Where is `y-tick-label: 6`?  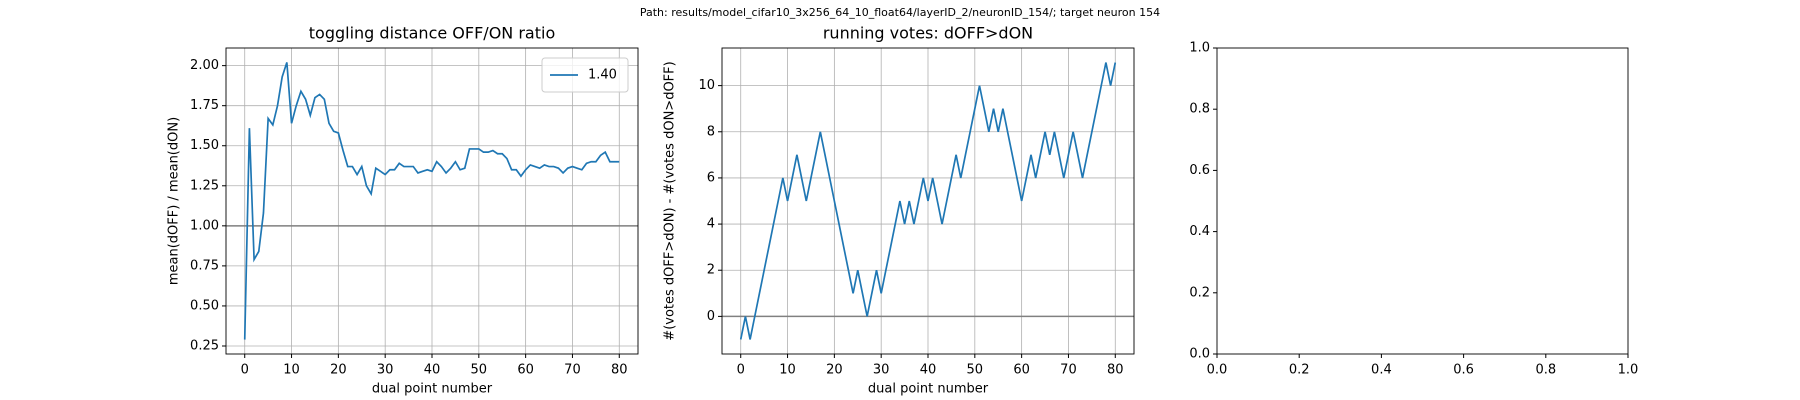
y-tick-label: 6 is located at coordinates (711, 177).